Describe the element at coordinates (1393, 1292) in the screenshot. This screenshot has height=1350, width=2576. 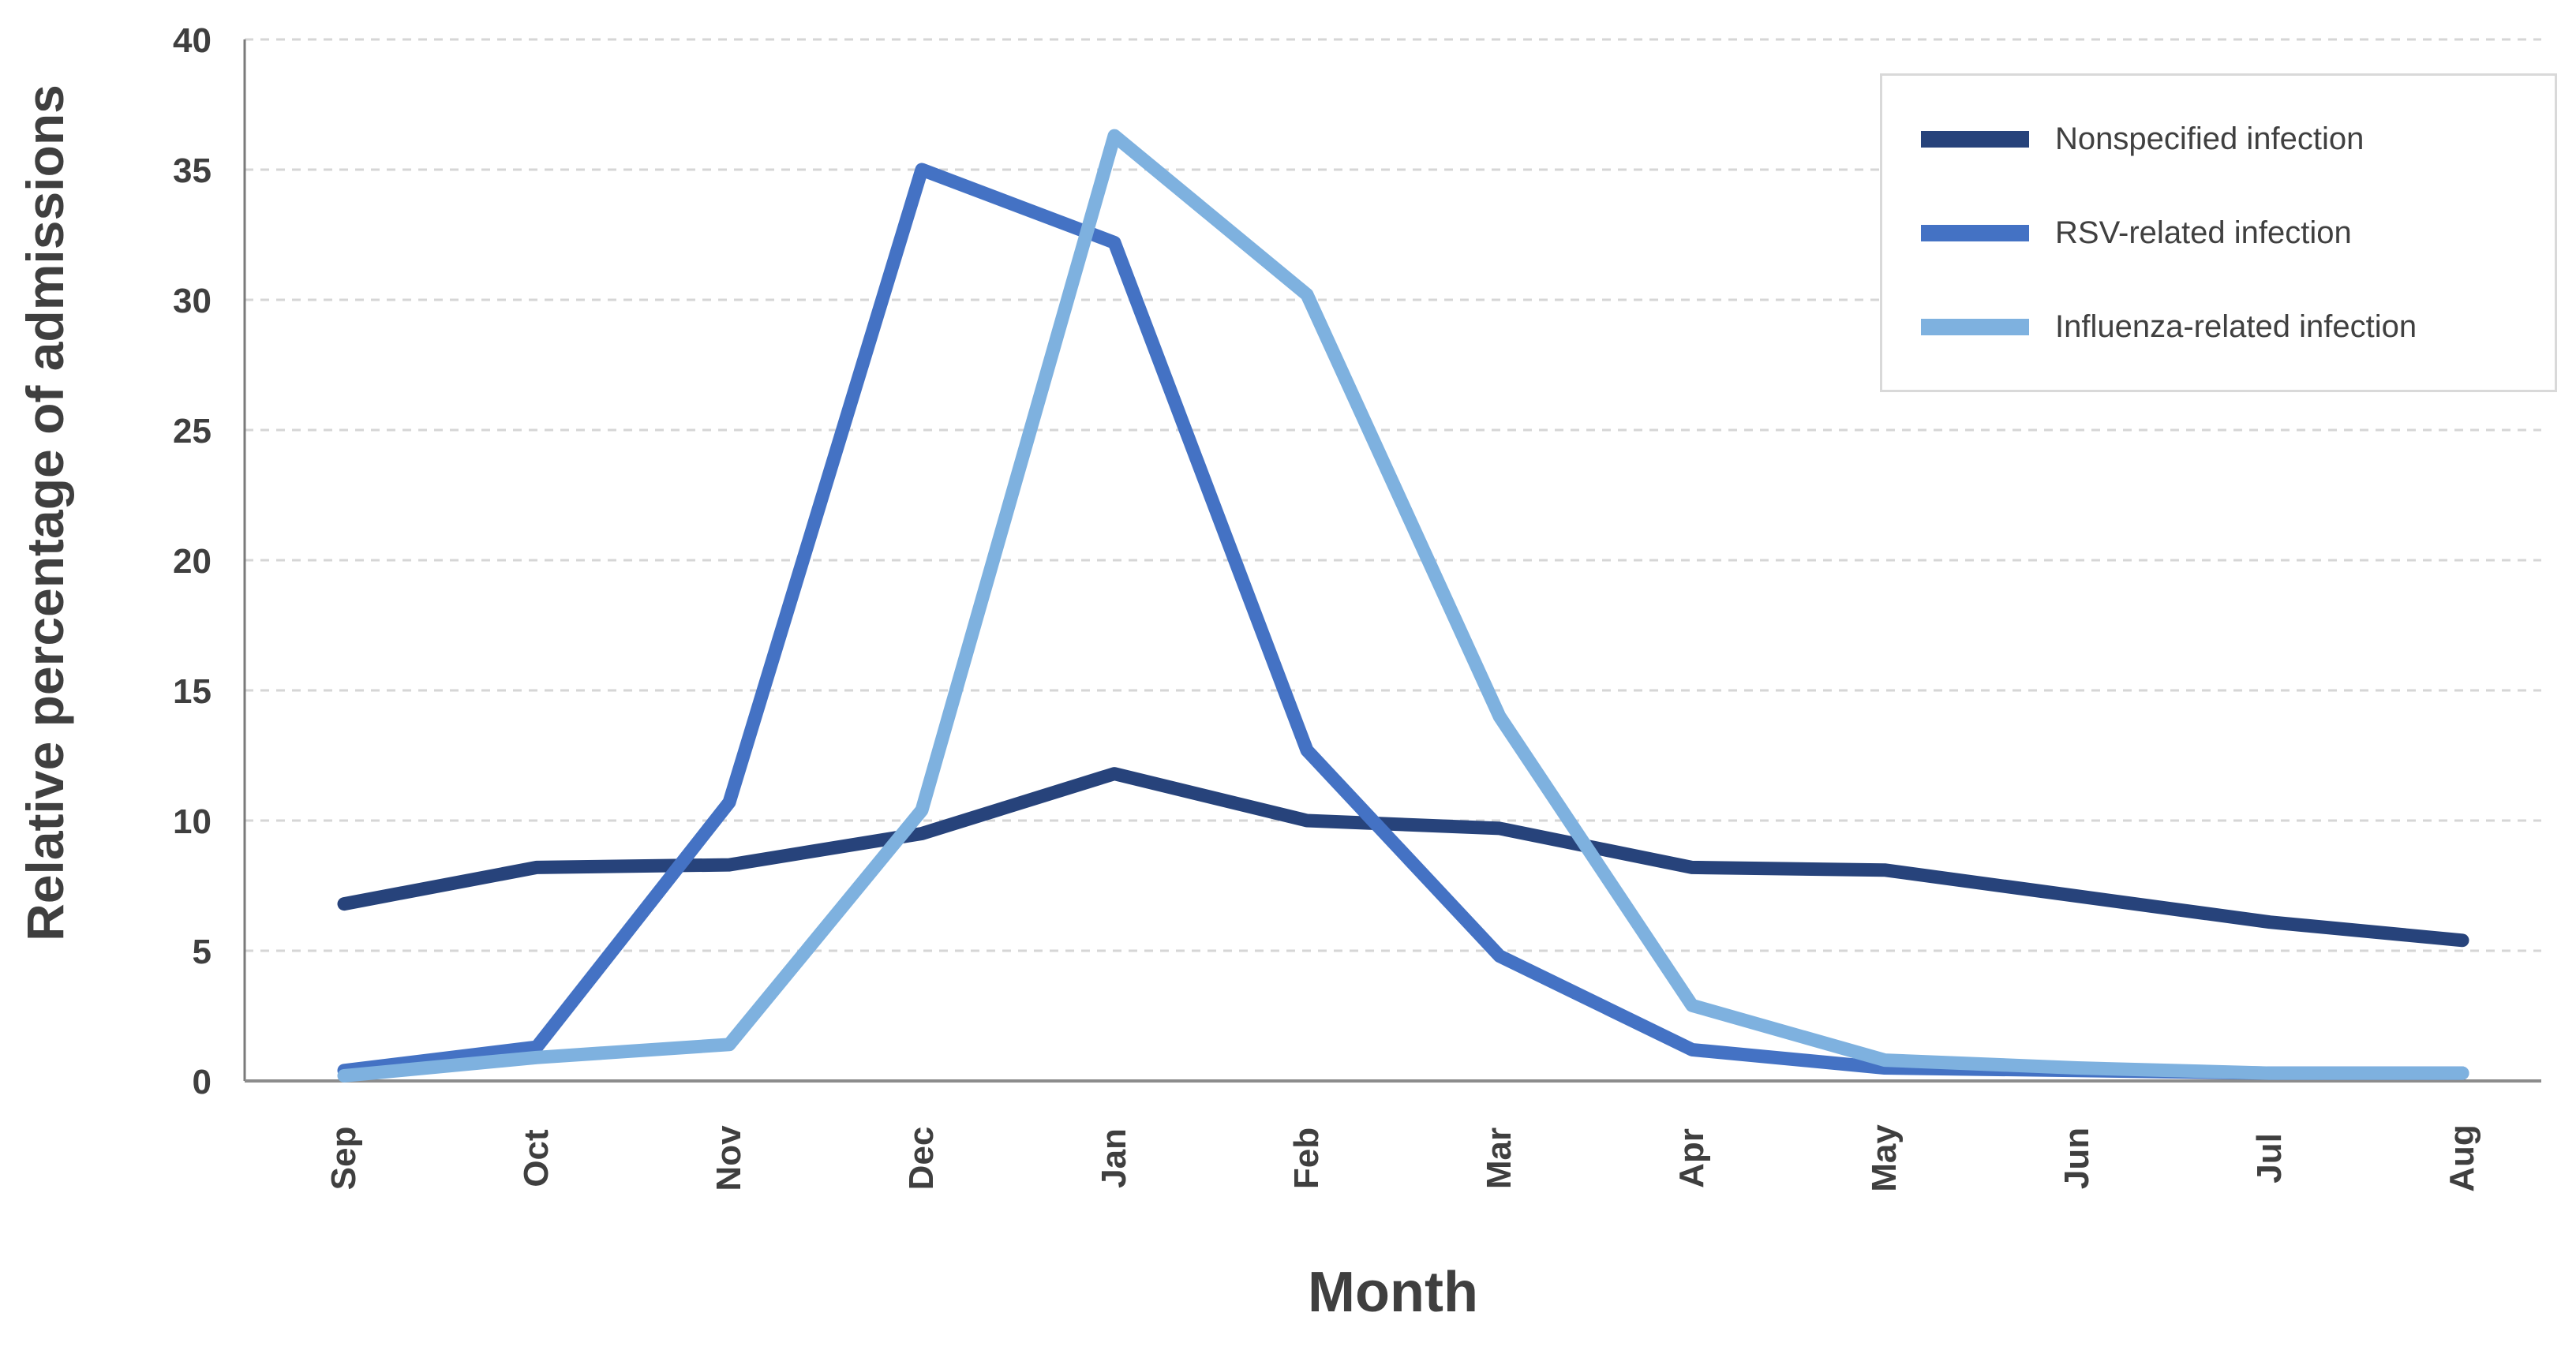
I see `x-axis-title: Month` at that location.